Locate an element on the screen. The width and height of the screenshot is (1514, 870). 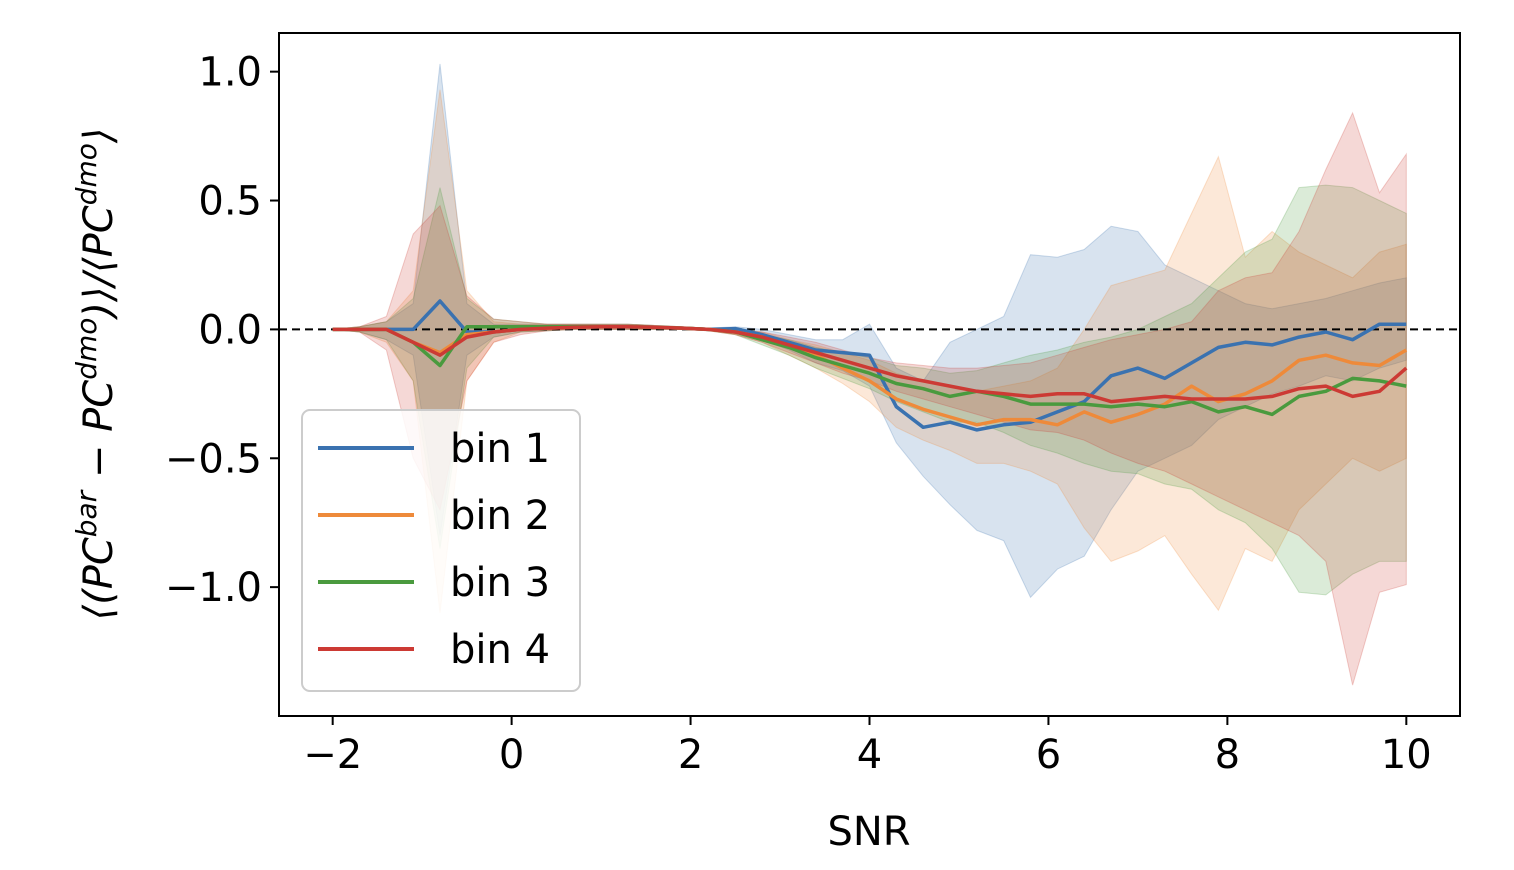
x-tick-label: 10 is located at coordinates (1406, 755).